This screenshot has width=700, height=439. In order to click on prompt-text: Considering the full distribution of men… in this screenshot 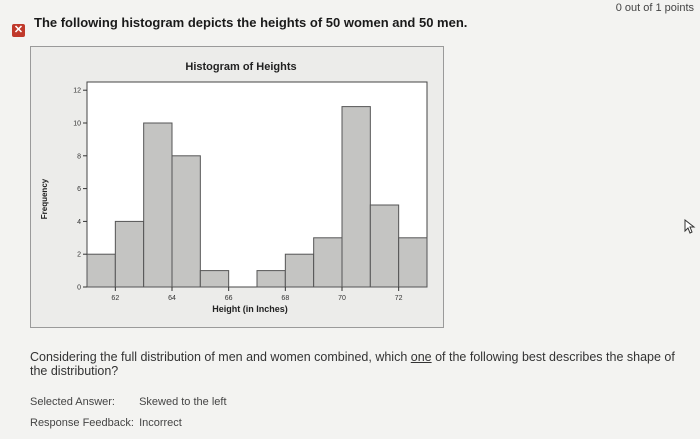, I will do `click(360, 364)`.